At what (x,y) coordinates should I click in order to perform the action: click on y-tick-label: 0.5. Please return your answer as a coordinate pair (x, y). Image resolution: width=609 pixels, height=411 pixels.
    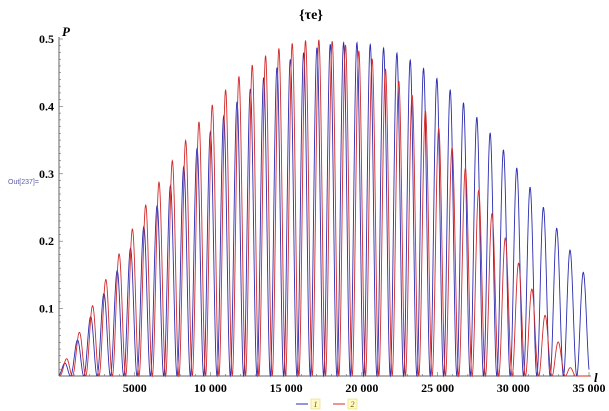
    Looking at the image, I should click on (46, 39).